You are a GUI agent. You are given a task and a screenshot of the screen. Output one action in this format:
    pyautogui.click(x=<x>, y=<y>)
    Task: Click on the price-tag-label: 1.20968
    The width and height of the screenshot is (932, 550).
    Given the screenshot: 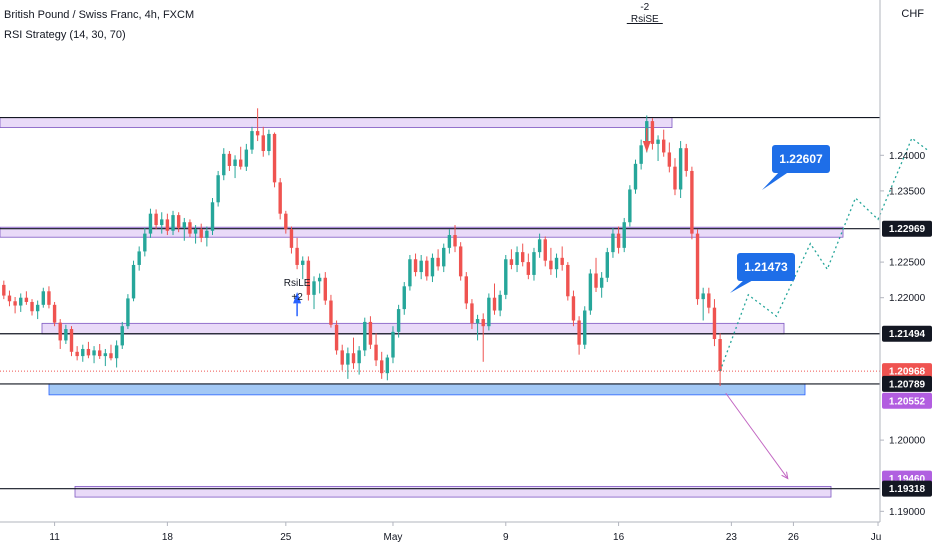 What is the action you would take?
    pyautogui.click(x=907, y=372)
    